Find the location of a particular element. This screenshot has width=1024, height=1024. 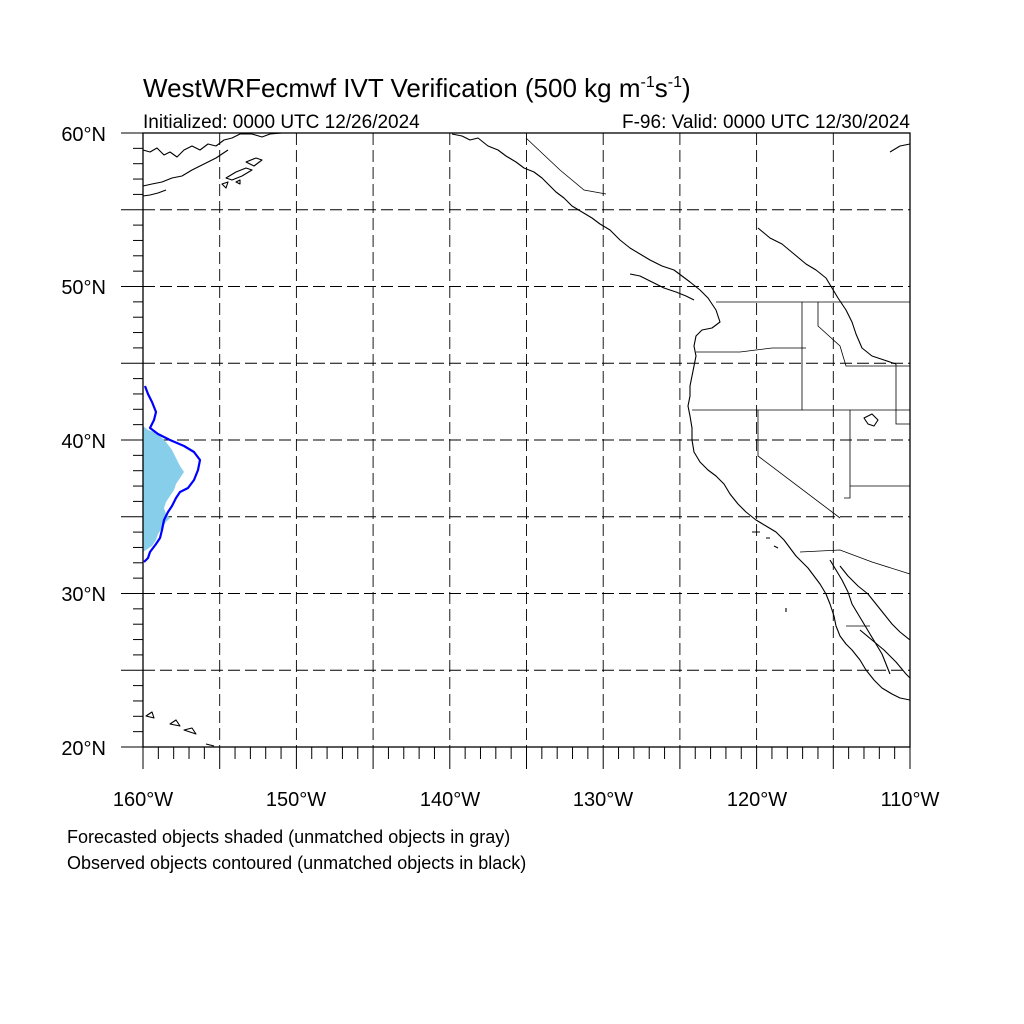

lat-label: 50°N is located at coordinates (83, 288).